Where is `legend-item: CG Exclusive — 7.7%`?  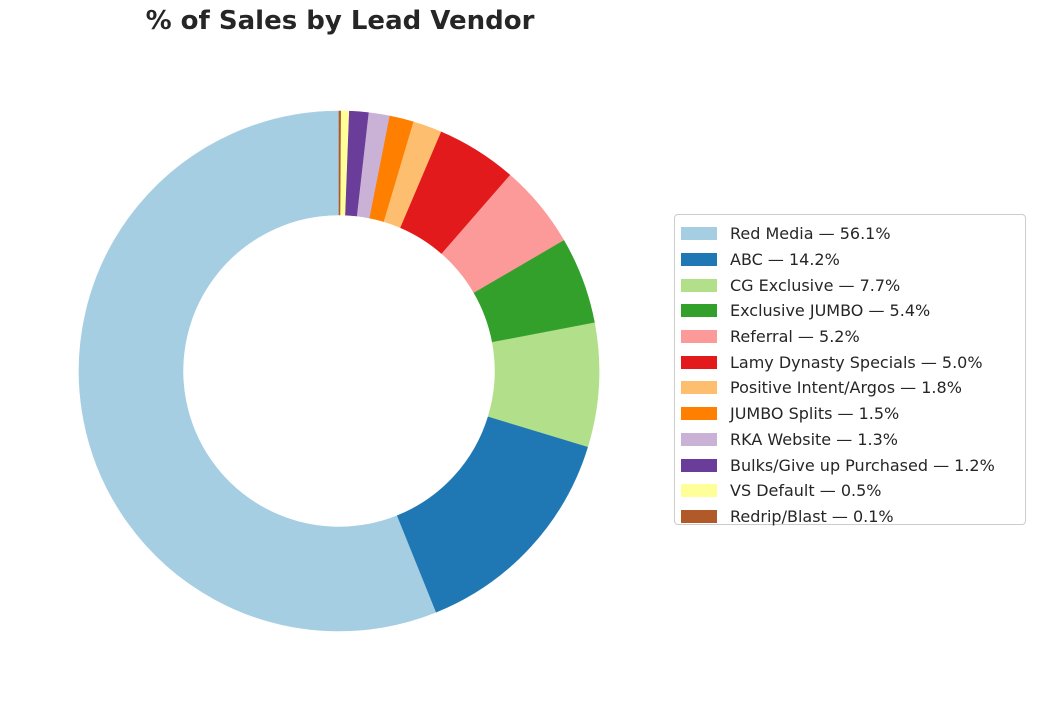
legend-item: CG Exclusive — 7.7% is located at coordinates (850, 285).